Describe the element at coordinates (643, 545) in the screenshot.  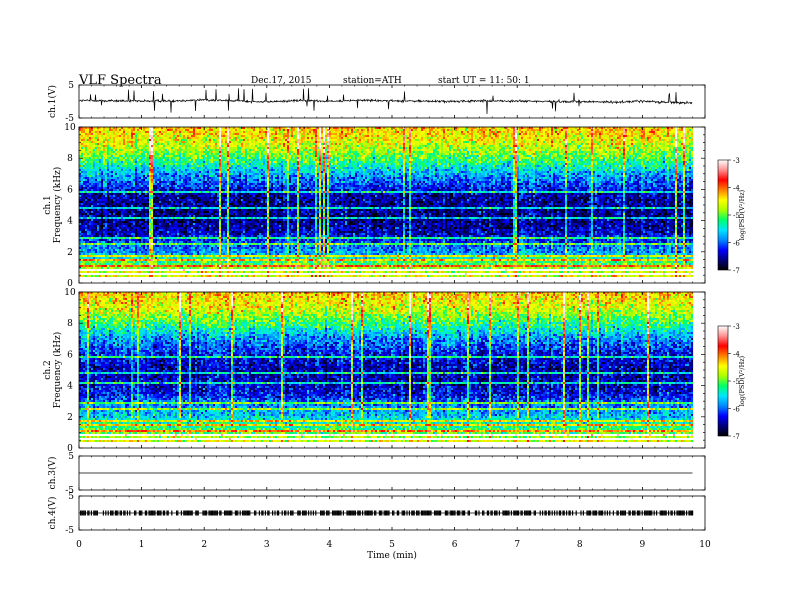
I see `time-axis-tick-label: 9` at that location.